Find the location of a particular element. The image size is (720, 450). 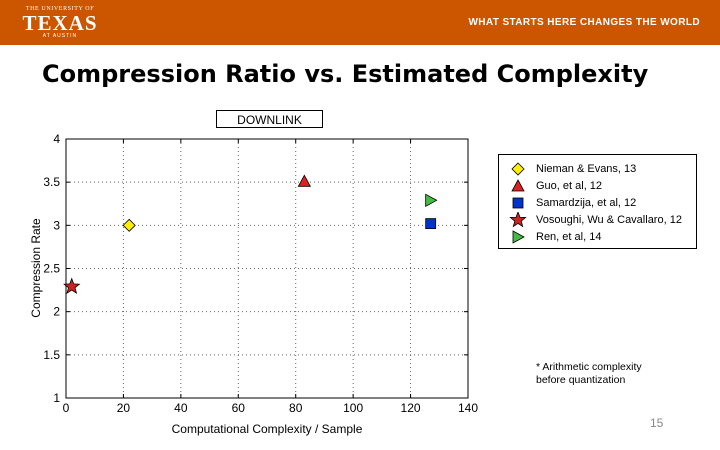

y-tick-label: 3.5 is located at coordinates (51, 182).